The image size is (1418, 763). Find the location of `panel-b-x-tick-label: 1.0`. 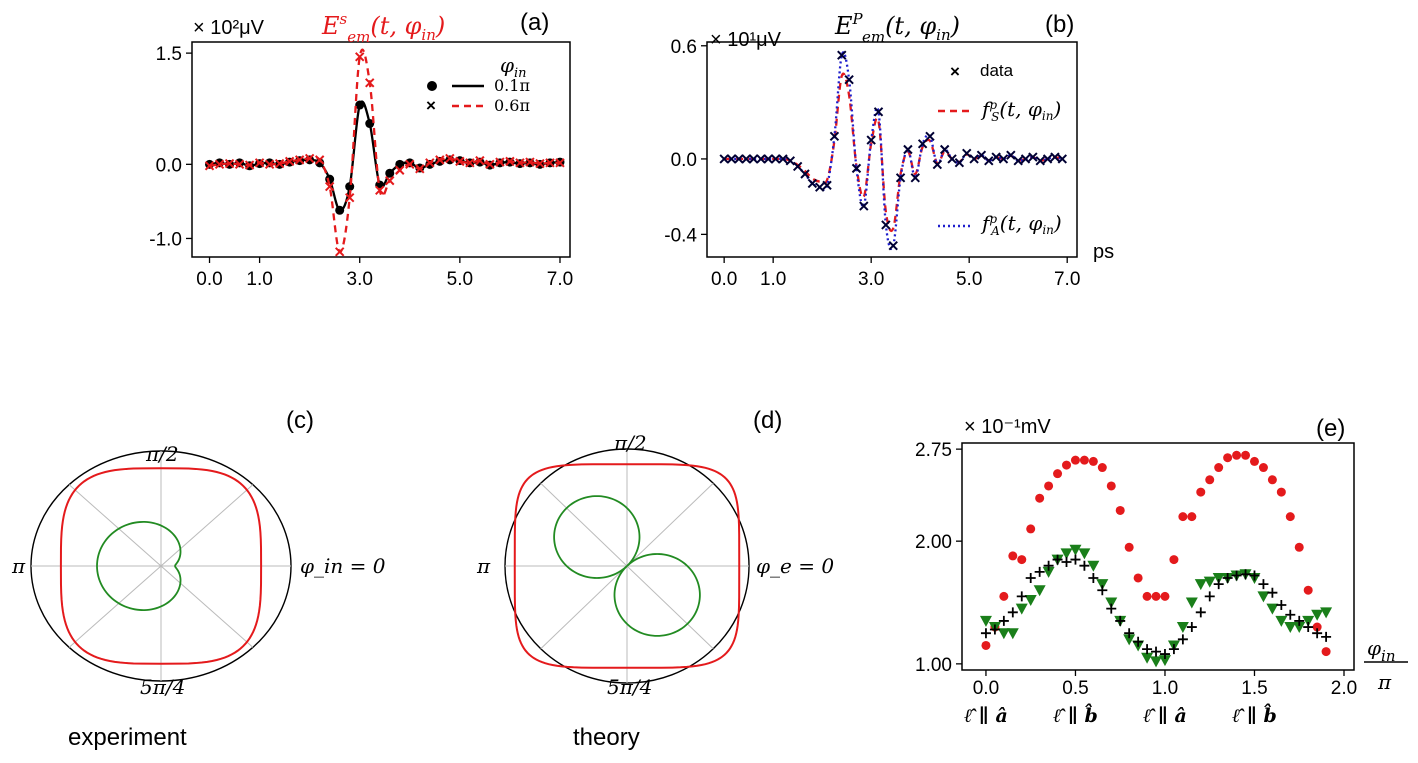

panel-b-x-tick-label: 1.0 is located at coordinates (773, 279).